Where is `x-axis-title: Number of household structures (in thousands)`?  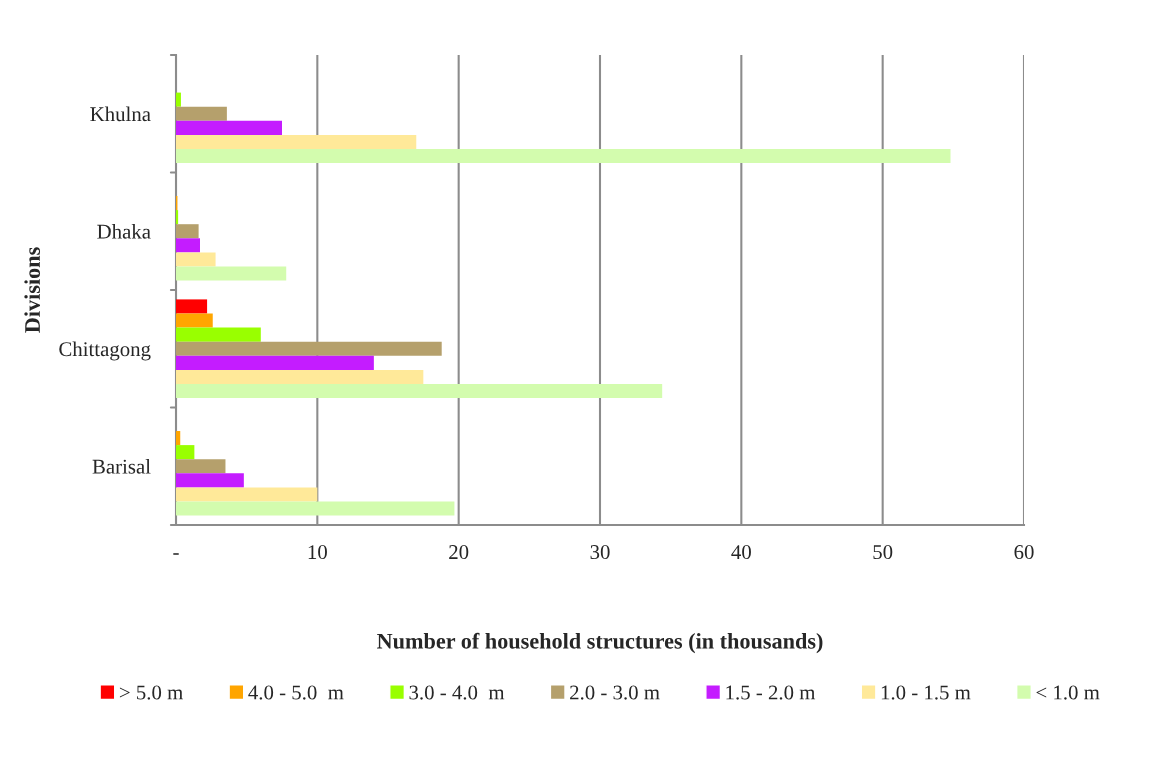 x-axis-title: Number of household structures (in thousands) is located at coordinates (600, 643).